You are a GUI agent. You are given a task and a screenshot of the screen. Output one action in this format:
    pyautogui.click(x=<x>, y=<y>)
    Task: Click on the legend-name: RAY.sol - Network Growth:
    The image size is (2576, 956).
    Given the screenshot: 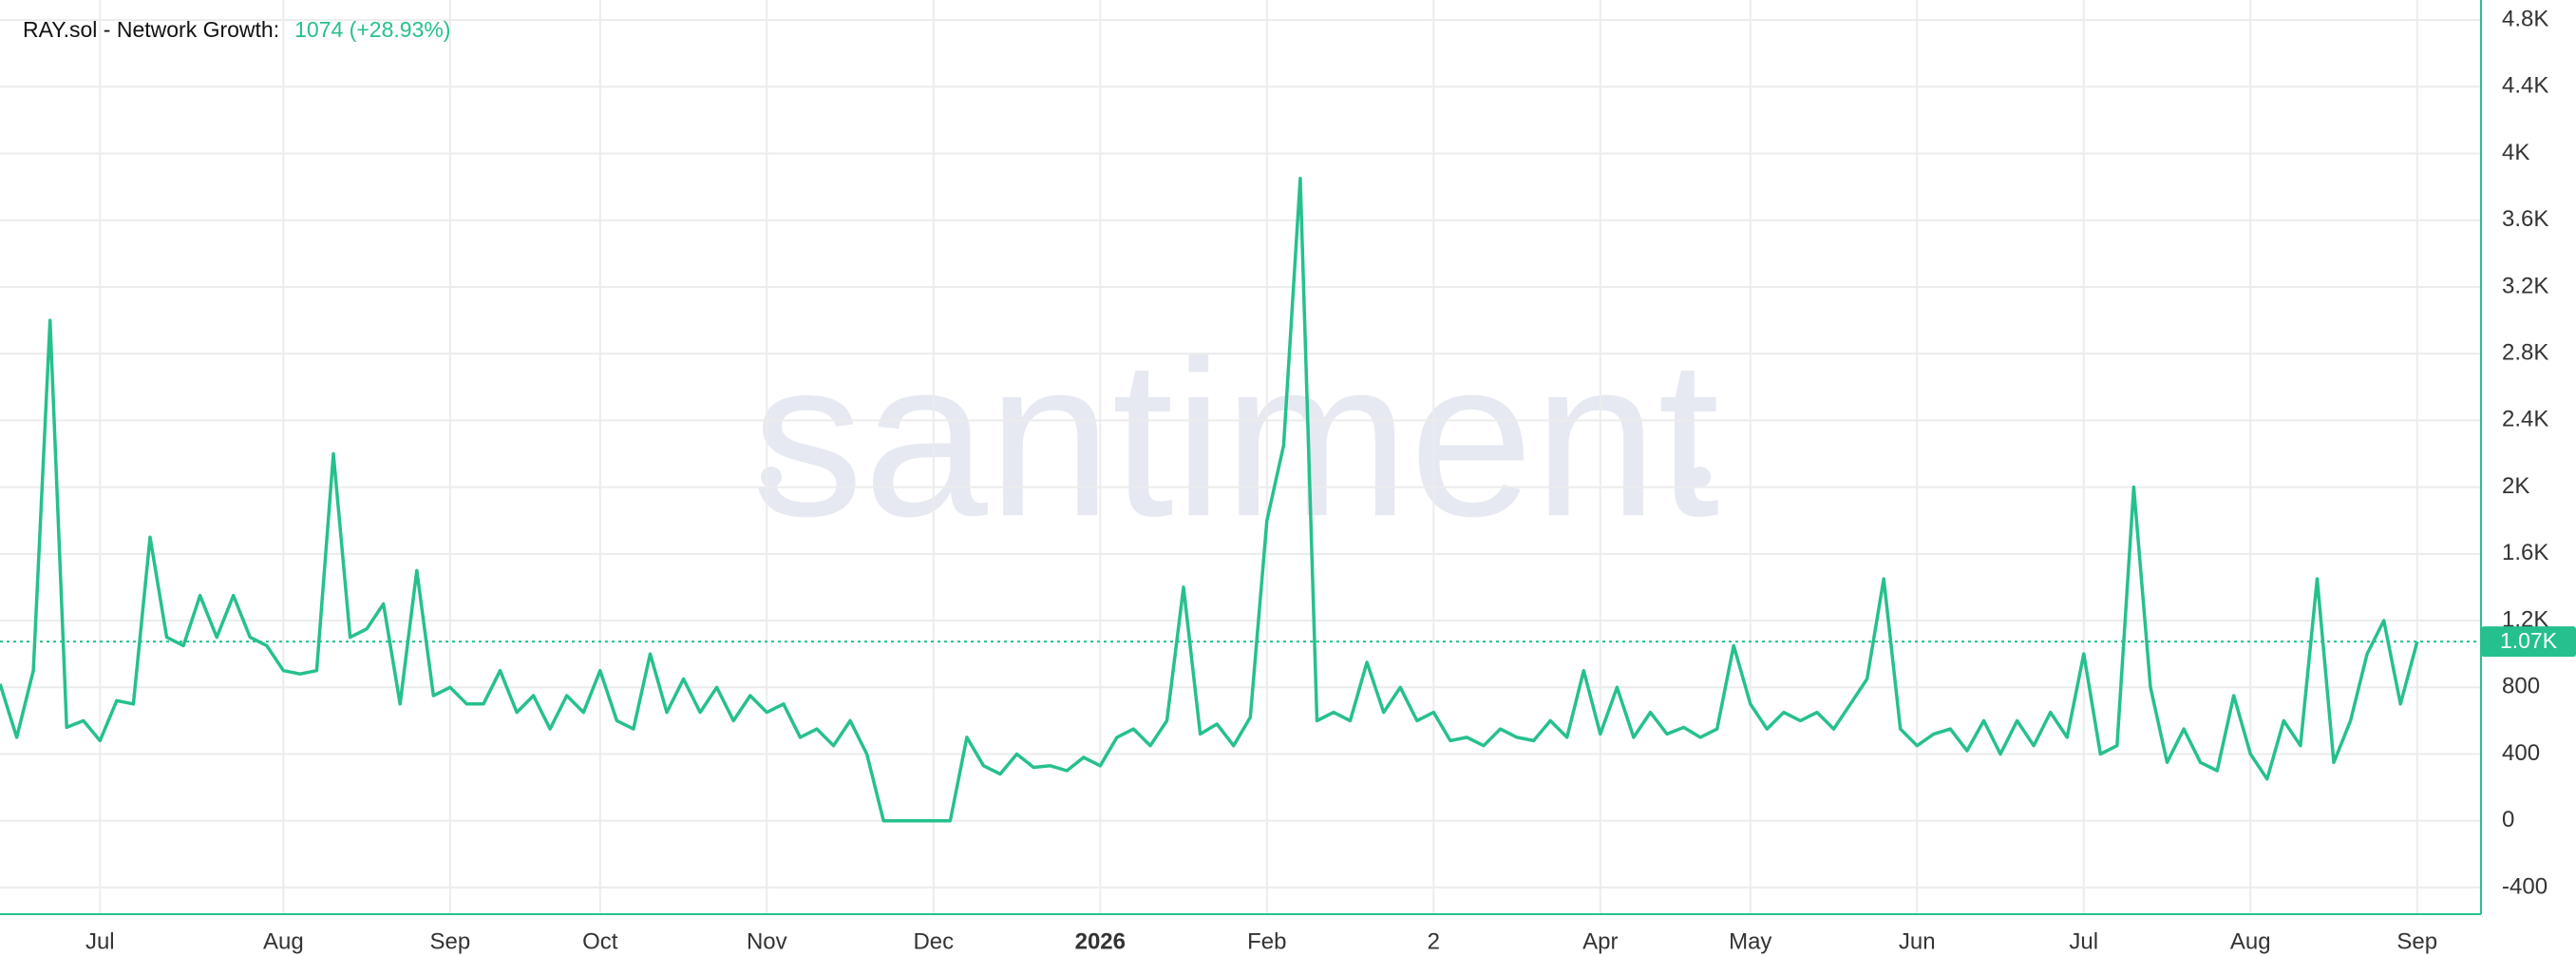 What is the action you would take?
    pyautogui.click(x=151, y=30)
    